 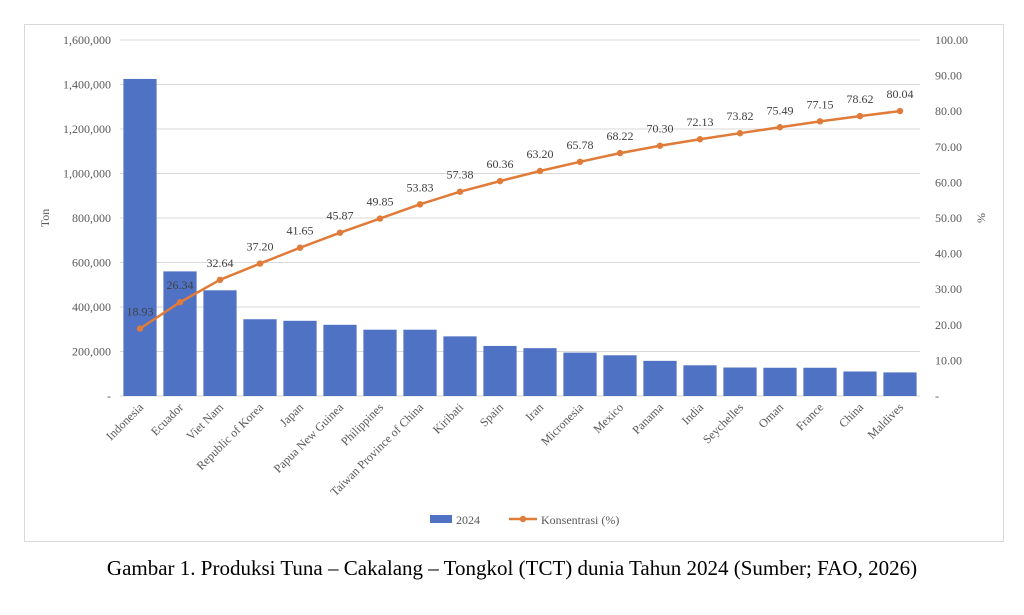 I want to click on x-tick-label: Micronesia, so click(x=562, y=424).